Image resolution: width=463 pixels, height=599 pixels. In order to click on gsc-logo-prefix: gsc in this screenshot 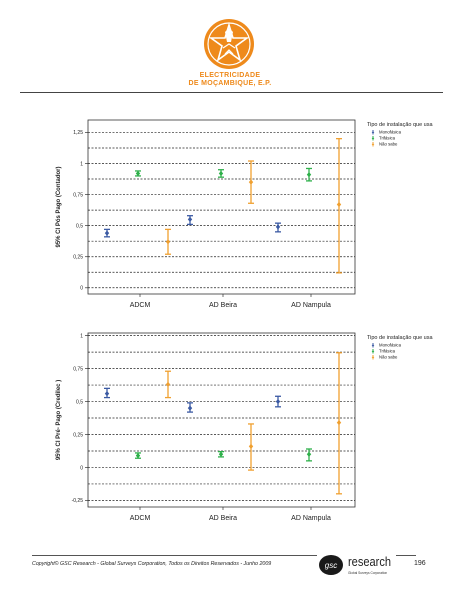, I will do `click(331, 565)`.